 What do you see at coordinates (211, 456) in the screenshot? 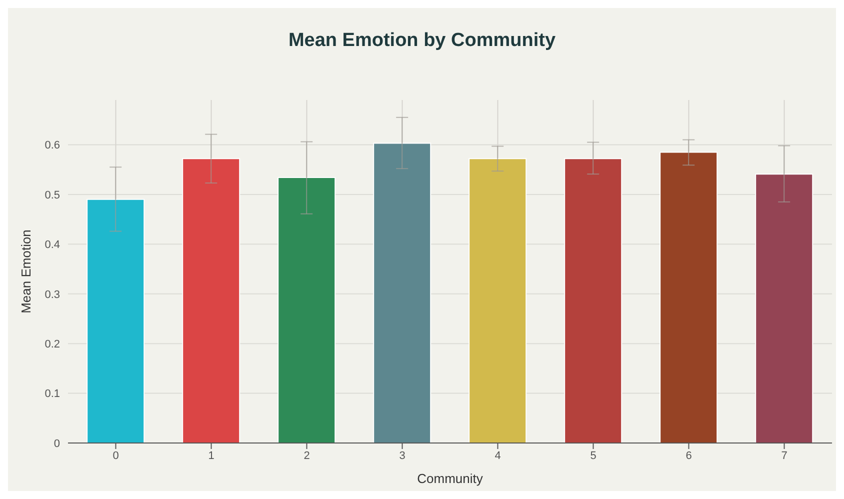
I see `x-tick-label: 1` at bounding box center [211, 456].